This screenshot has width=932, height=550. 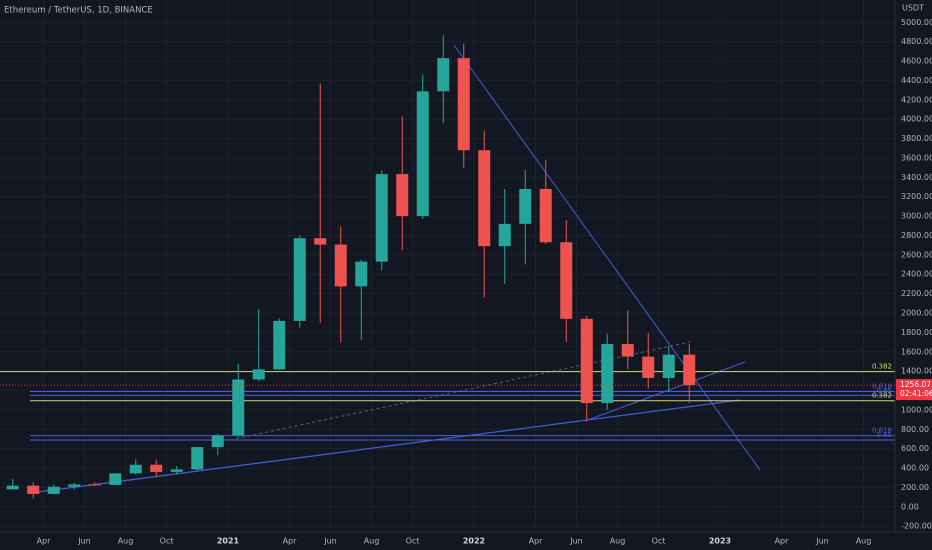 I want to click on y-tick-label: 600.00, so click(x=915, y=448).